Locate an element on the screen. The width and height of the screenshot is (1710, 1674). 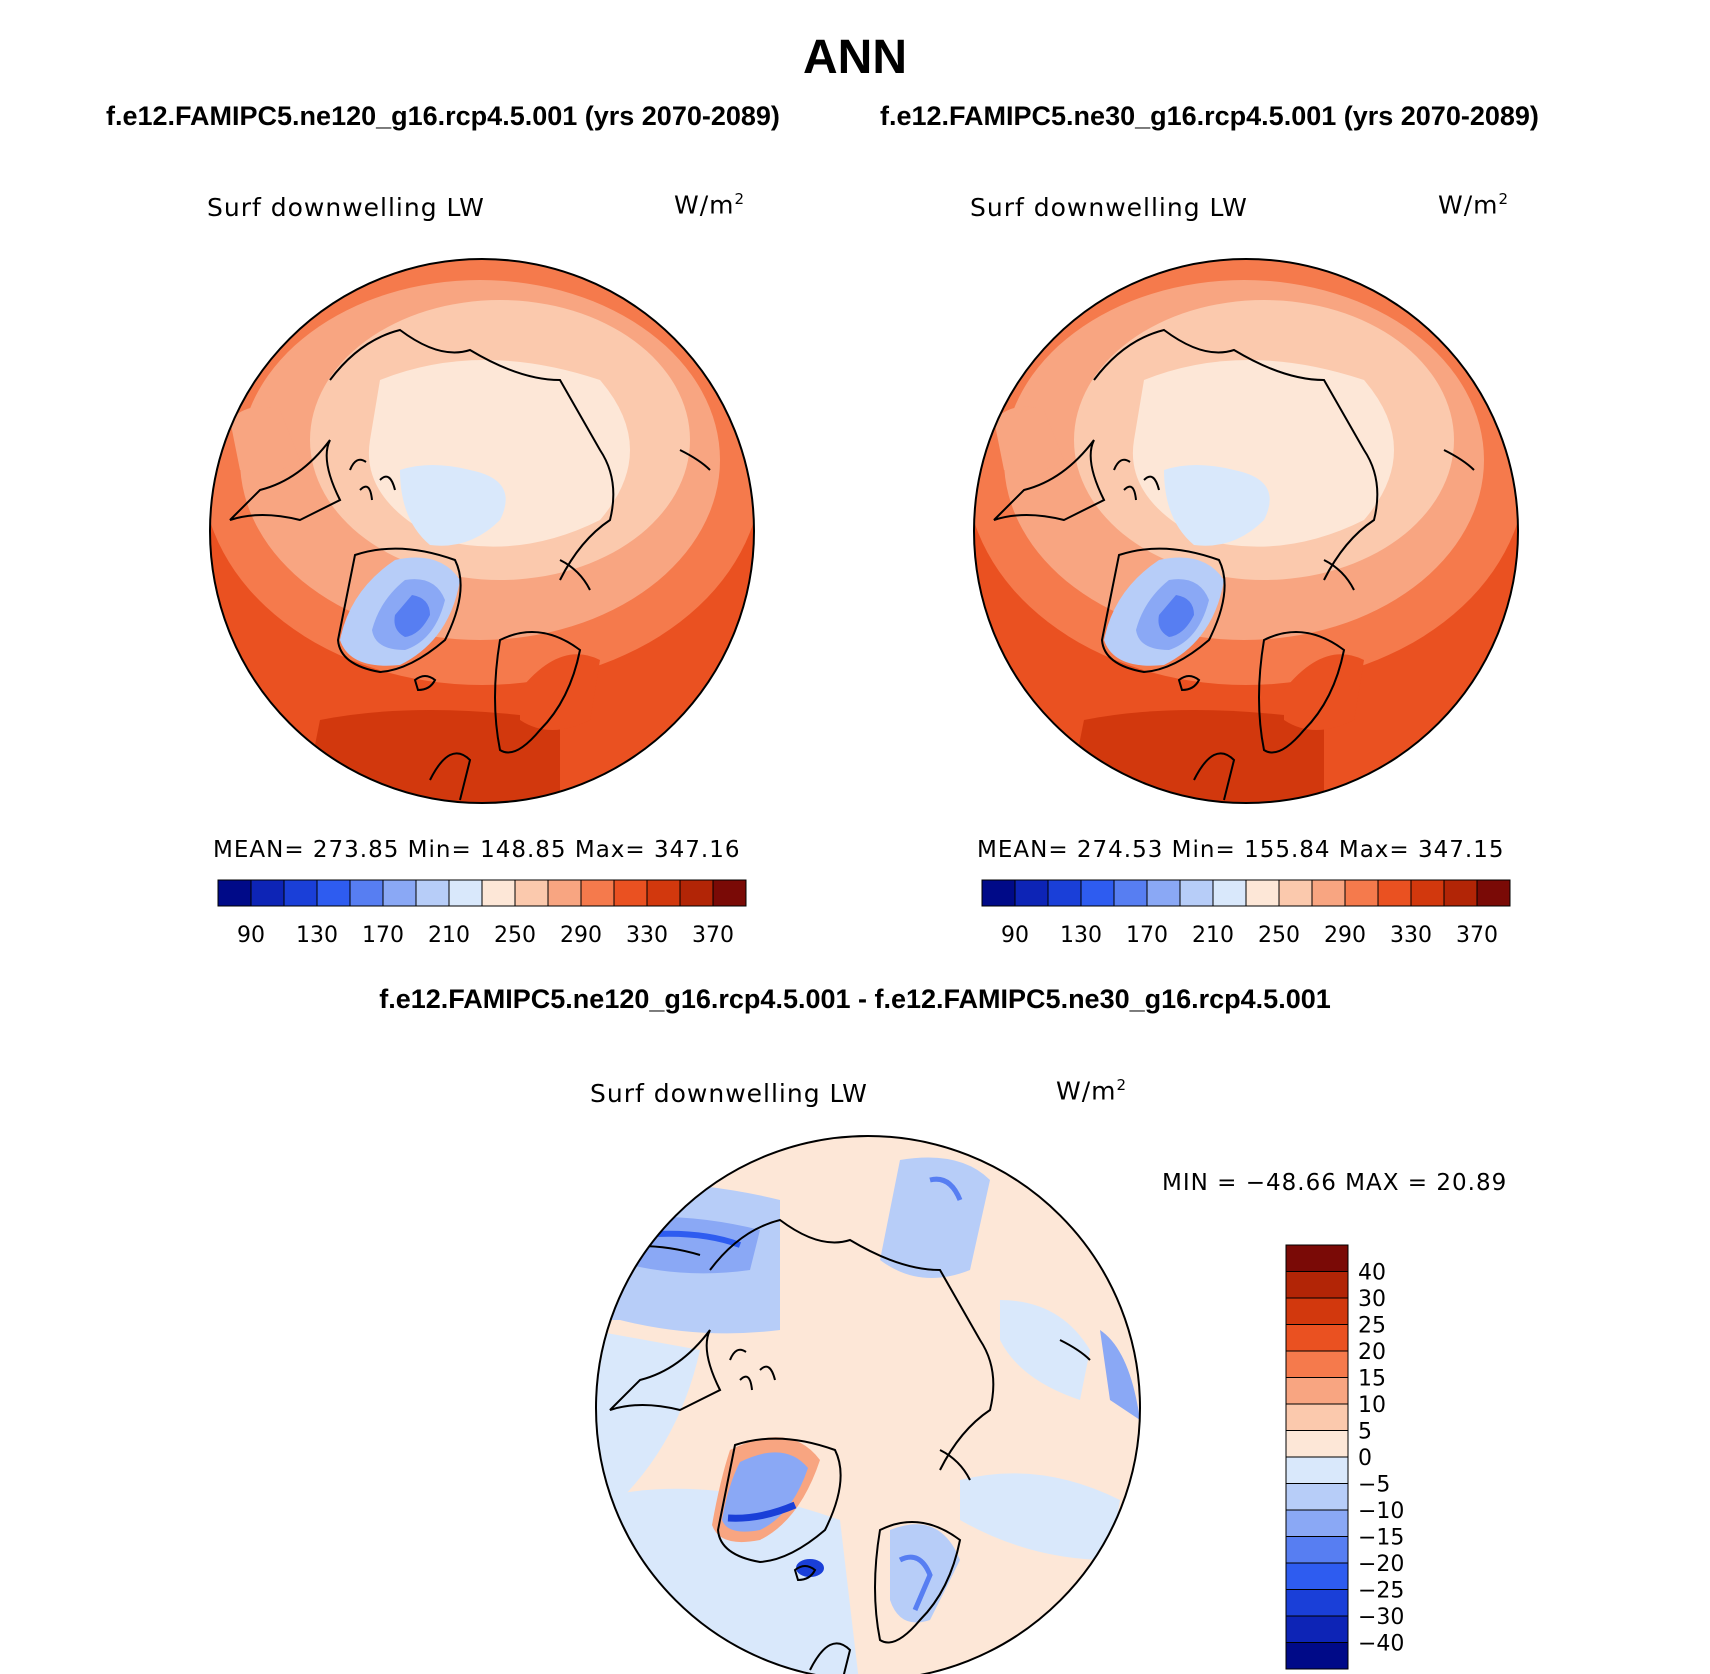
panel2-colorbar-tick-label: 210 is located at coordinates (1213, 935).